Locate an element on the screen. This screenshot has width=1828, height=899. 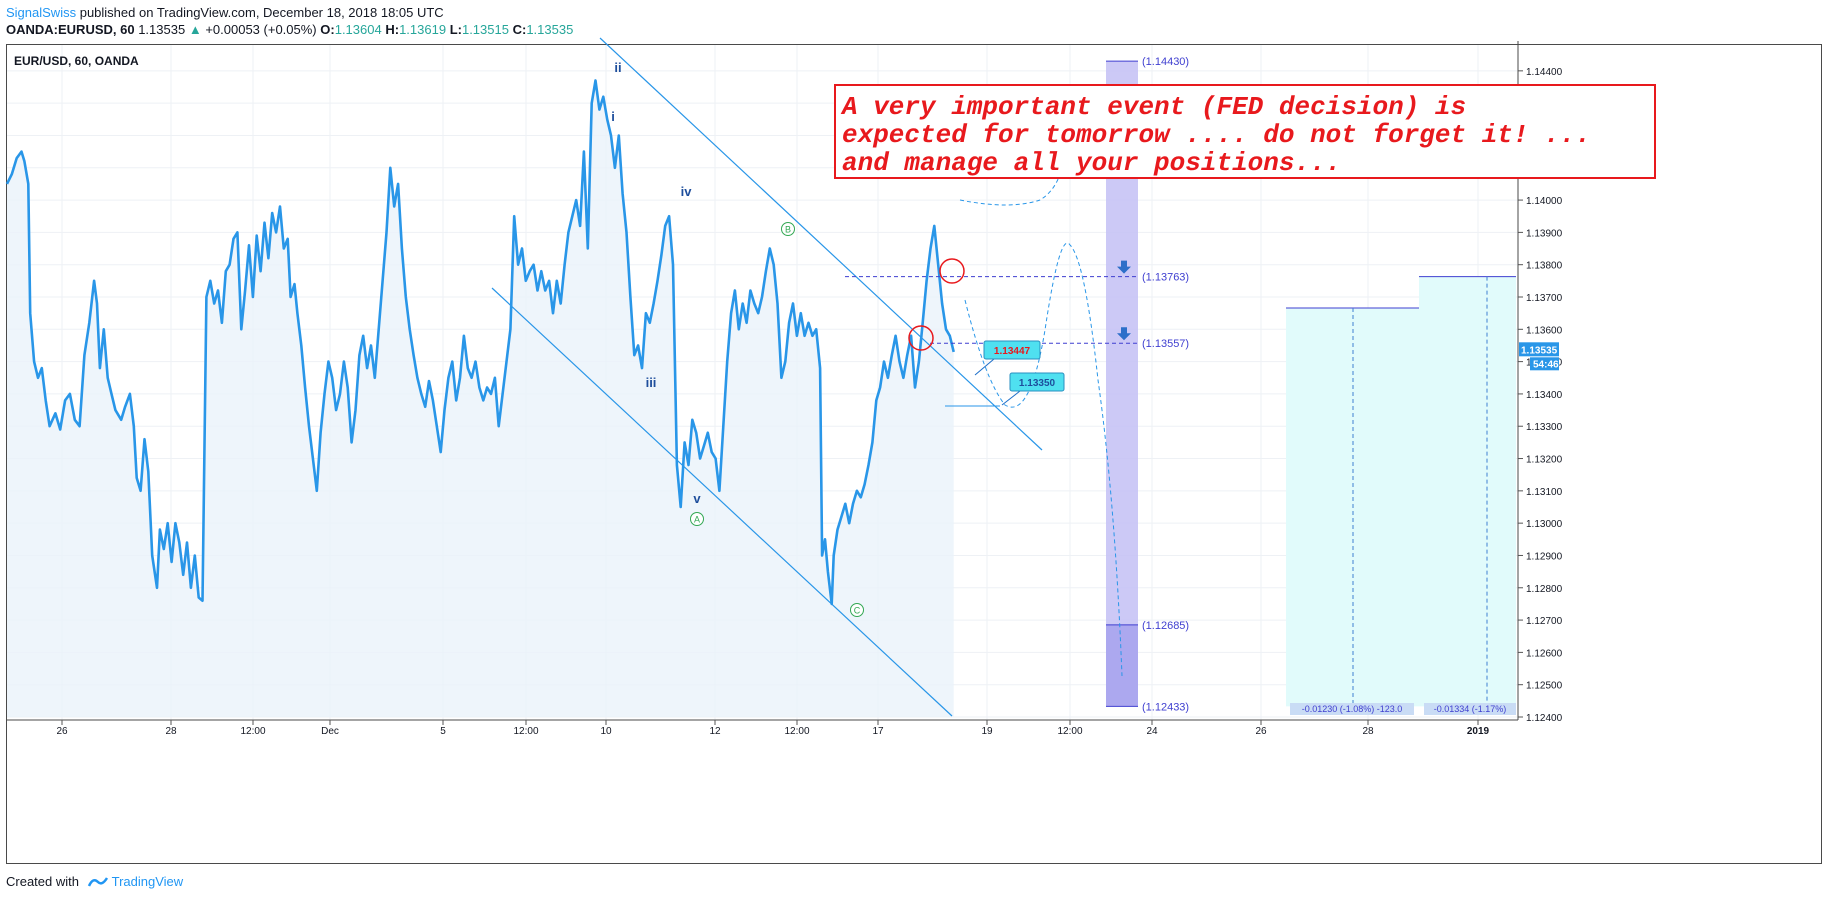
measure-label-1: -0.01230 (-1.08%) -123.0 is located at coordinates (1352, 709).